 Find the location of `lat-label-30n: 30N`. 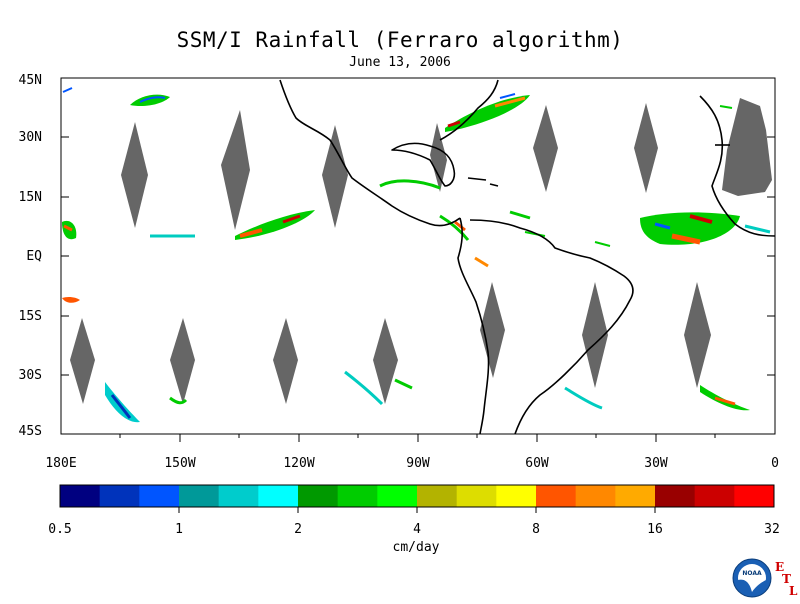

lat-label-30n: 30N is located at coordinates (30, 137).